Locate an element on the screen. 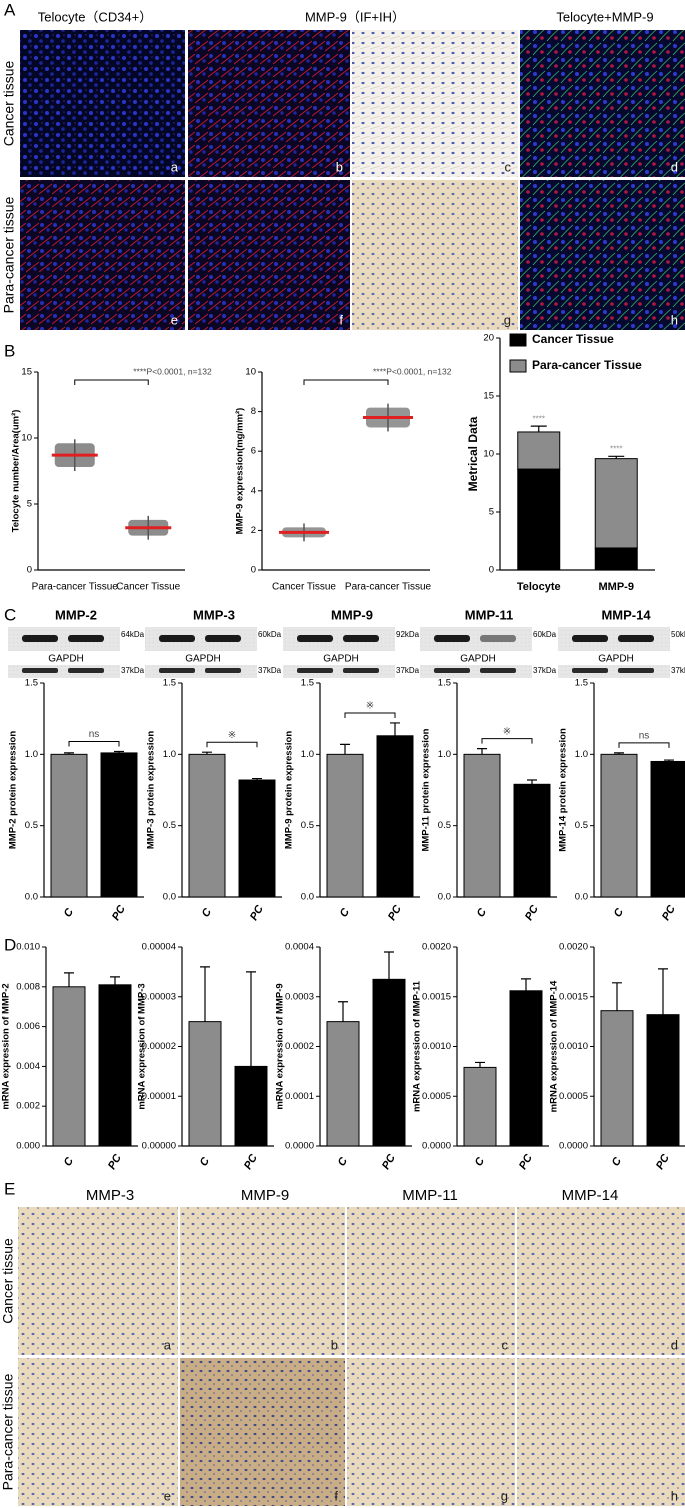 The width and height of the screenshot is (685, 1508). image-letter: c is located at coordinates (508, 166).